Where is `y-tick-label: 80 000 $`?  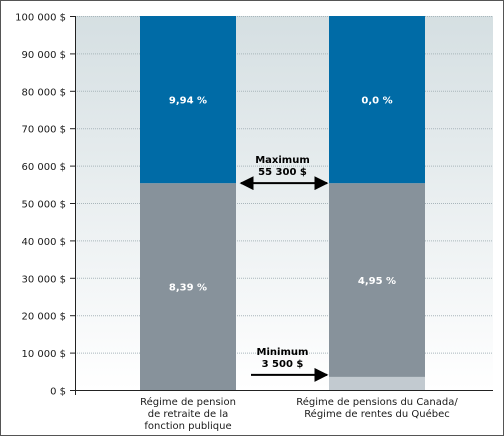
y-tick-label: 80 000 $ is located at coordinates (43, 92).